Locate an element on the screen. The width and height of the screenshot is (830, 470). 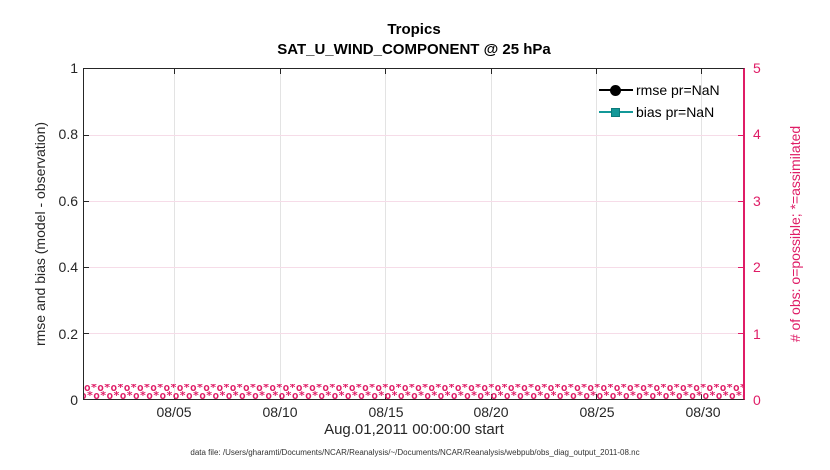
gridline-y-20pct is located at coordinates (413, 333).